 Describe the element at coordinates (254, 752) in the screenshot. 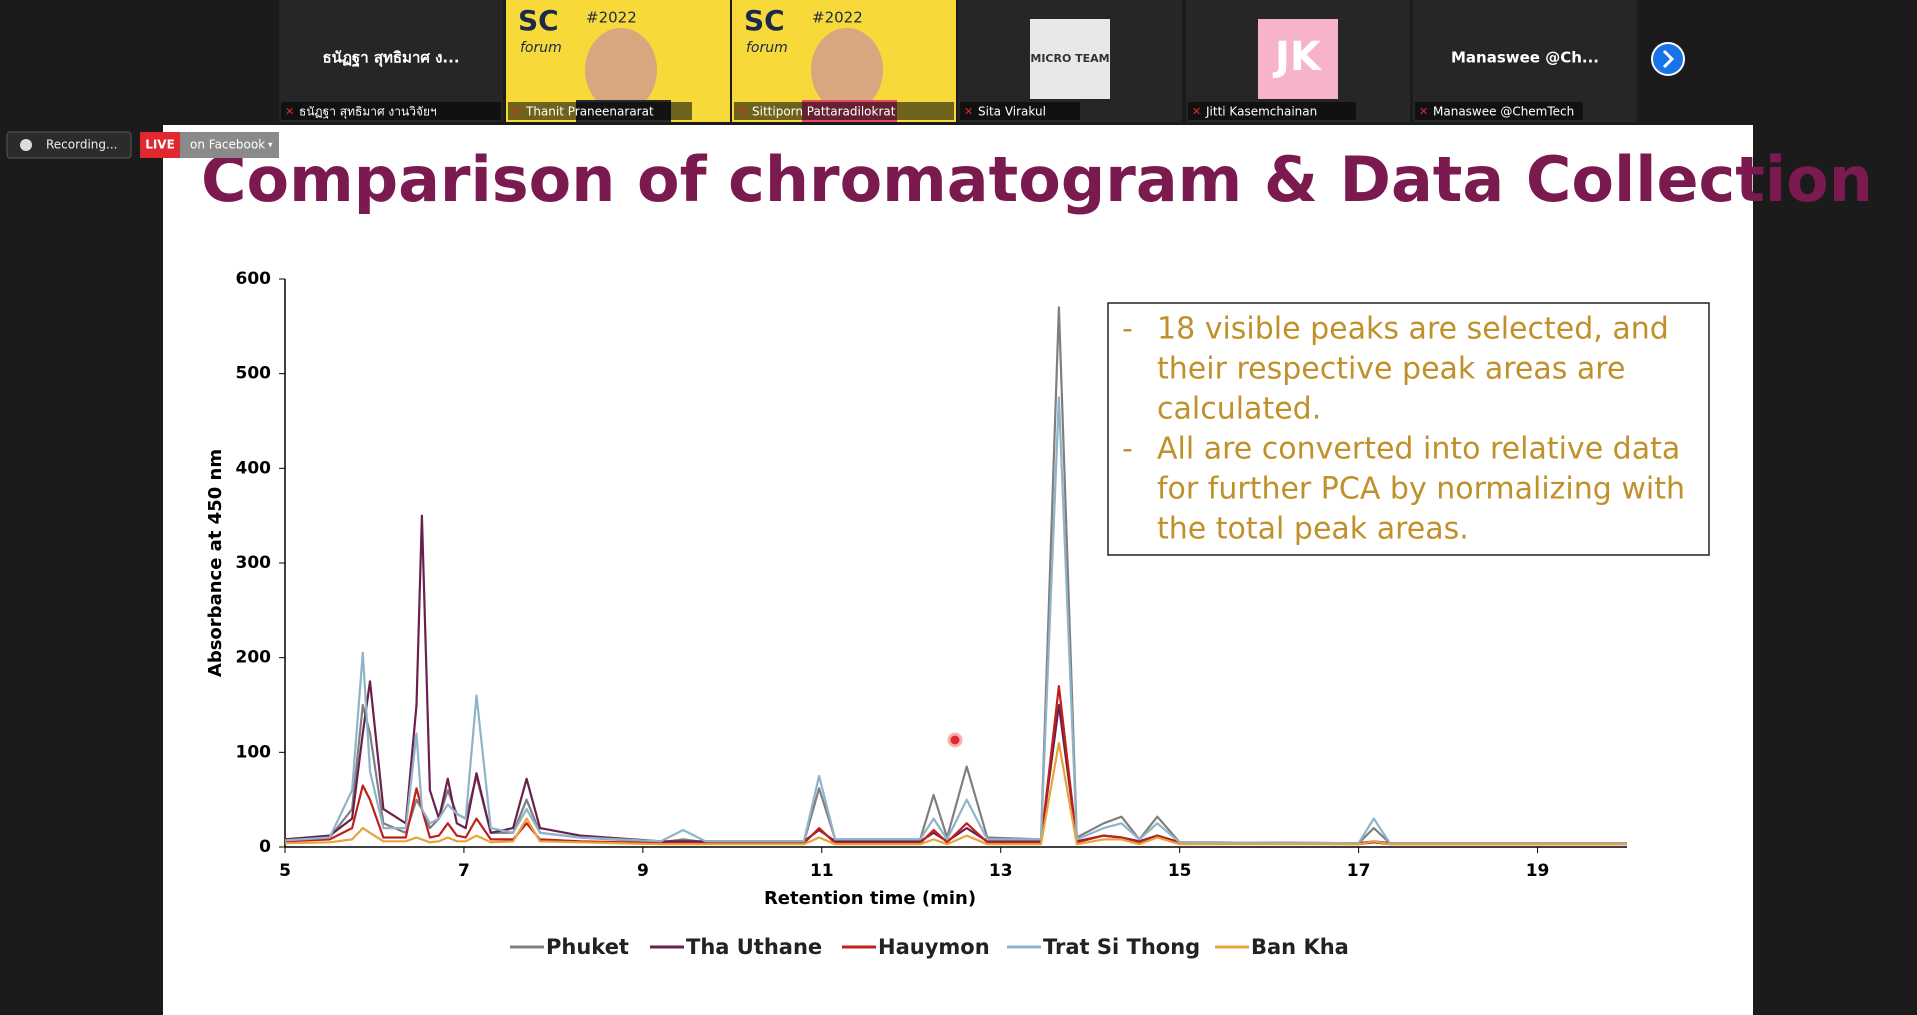

I see `y-tick-label: 100` at that location.